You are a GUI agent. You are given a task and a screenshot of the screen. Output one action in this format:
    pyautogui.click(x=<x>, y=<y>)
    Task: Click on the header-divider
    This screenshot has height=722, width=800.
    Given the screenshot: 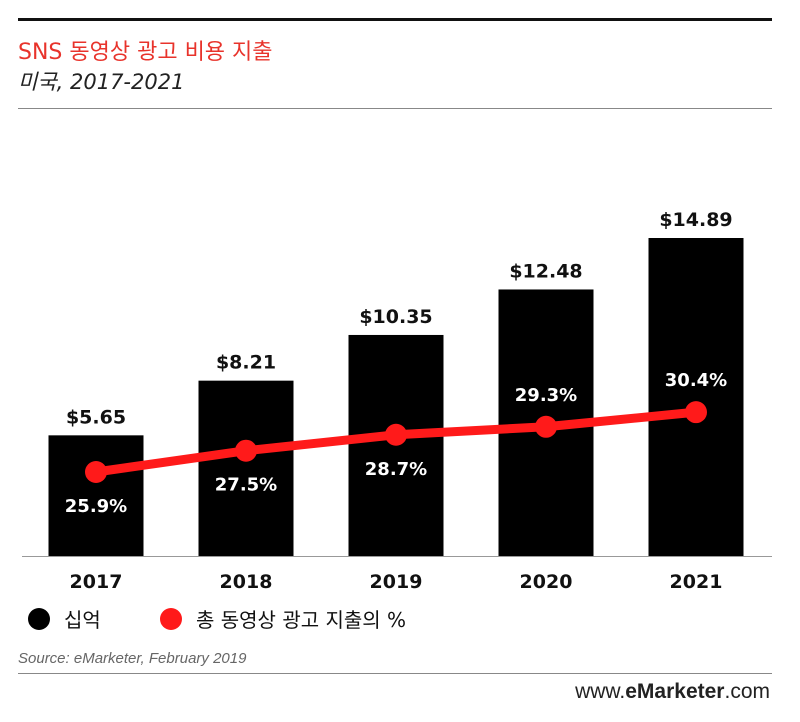 What is the action you would take?
    pyautogui.click(x=395, y=108)
    